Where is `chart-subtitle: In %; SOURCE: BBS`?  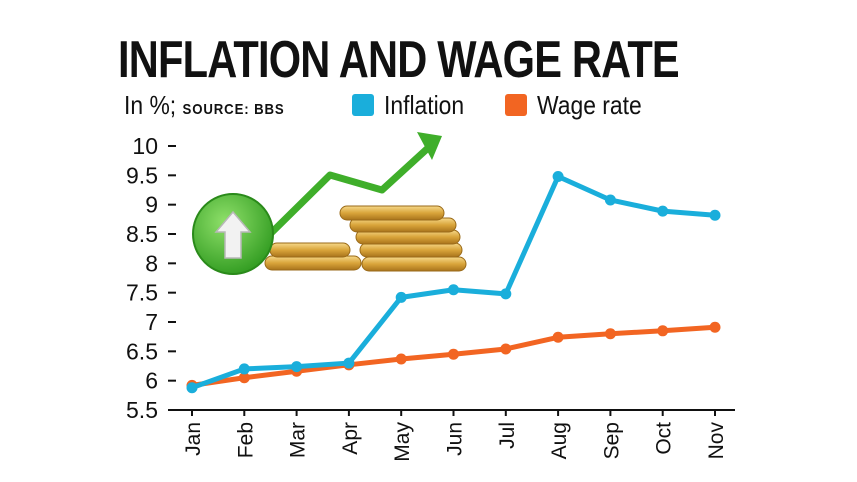 chart-subtitle: In %; SOURCE: BBS is located at coordinates (204, 105).